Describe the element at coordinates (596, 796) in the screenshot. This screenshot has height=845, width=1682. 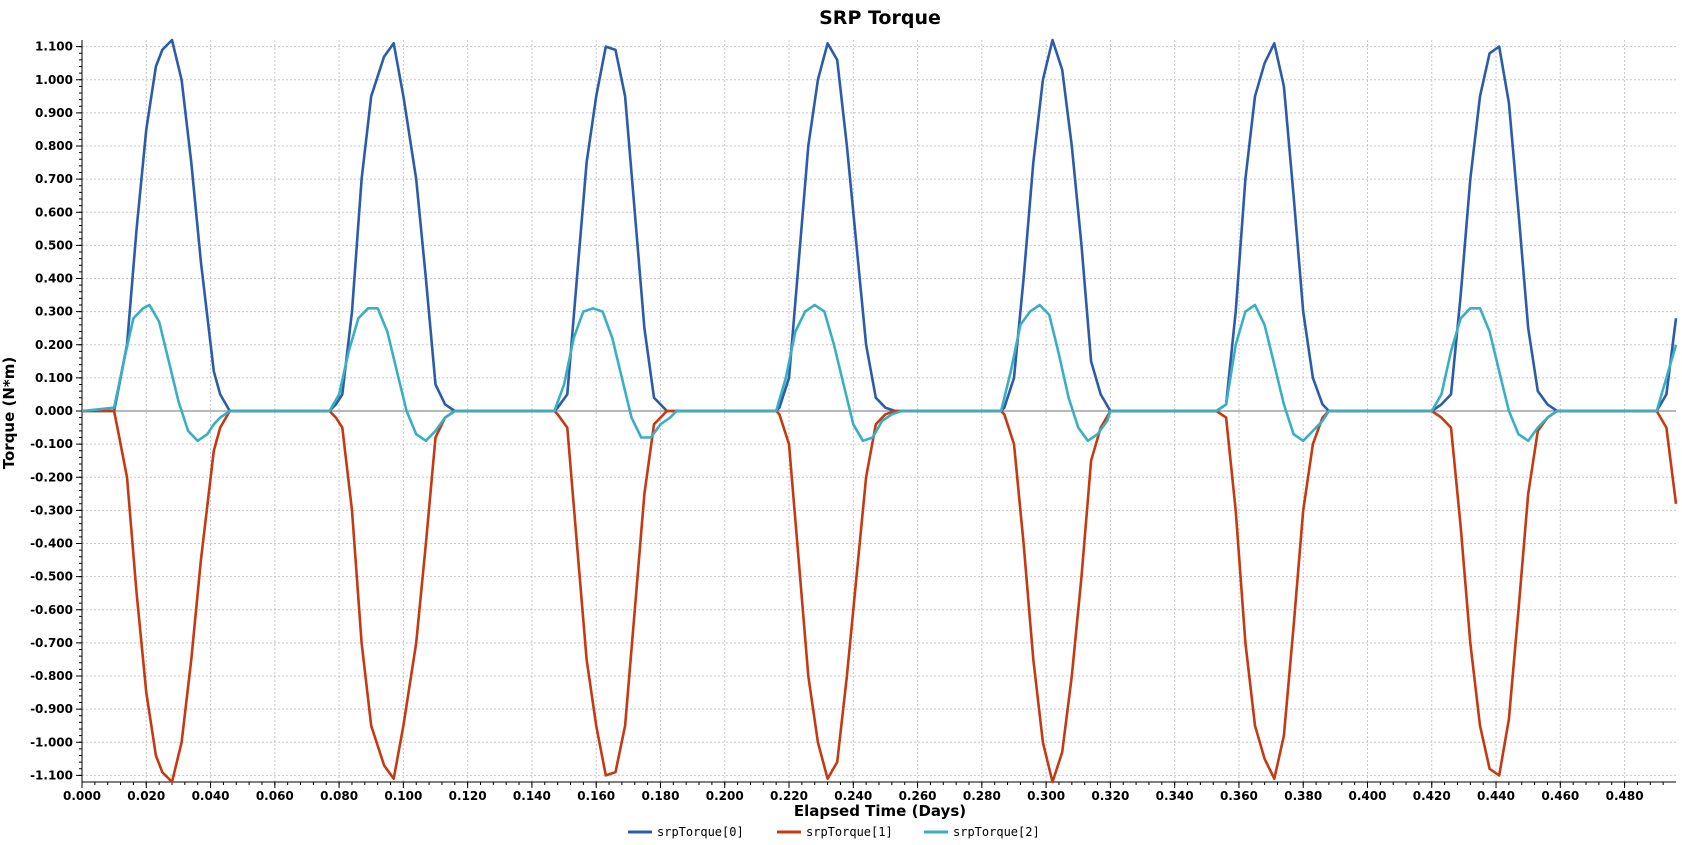
I see `x-tick-label: 0.160` at that location.